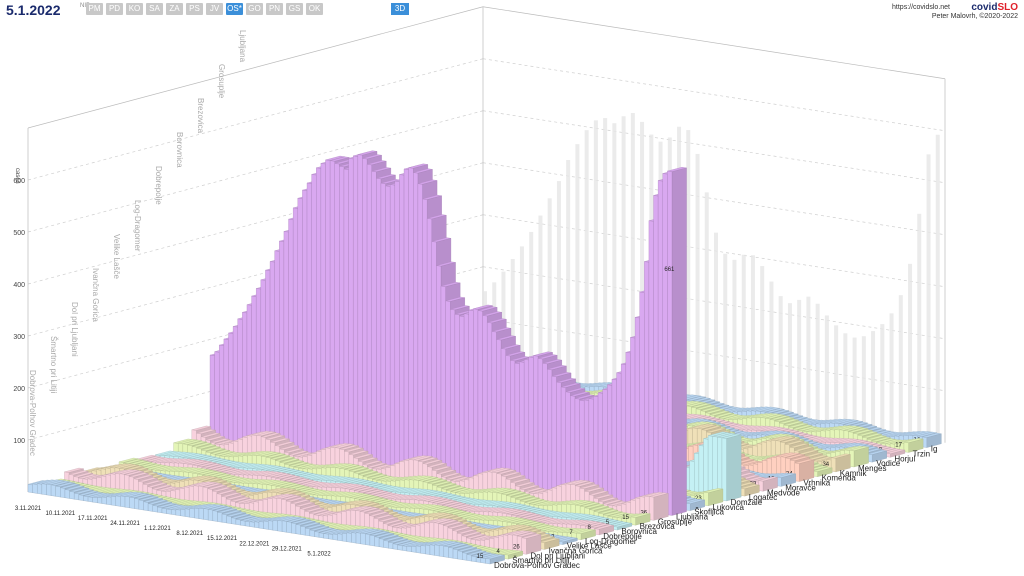 The width and height of the screenshot is (1024, 576). What do you see at coordinates (95, 295) in the screenshot?
I see `back-wall-label: Ivančna Gorica` at bounding box center [95, 295].